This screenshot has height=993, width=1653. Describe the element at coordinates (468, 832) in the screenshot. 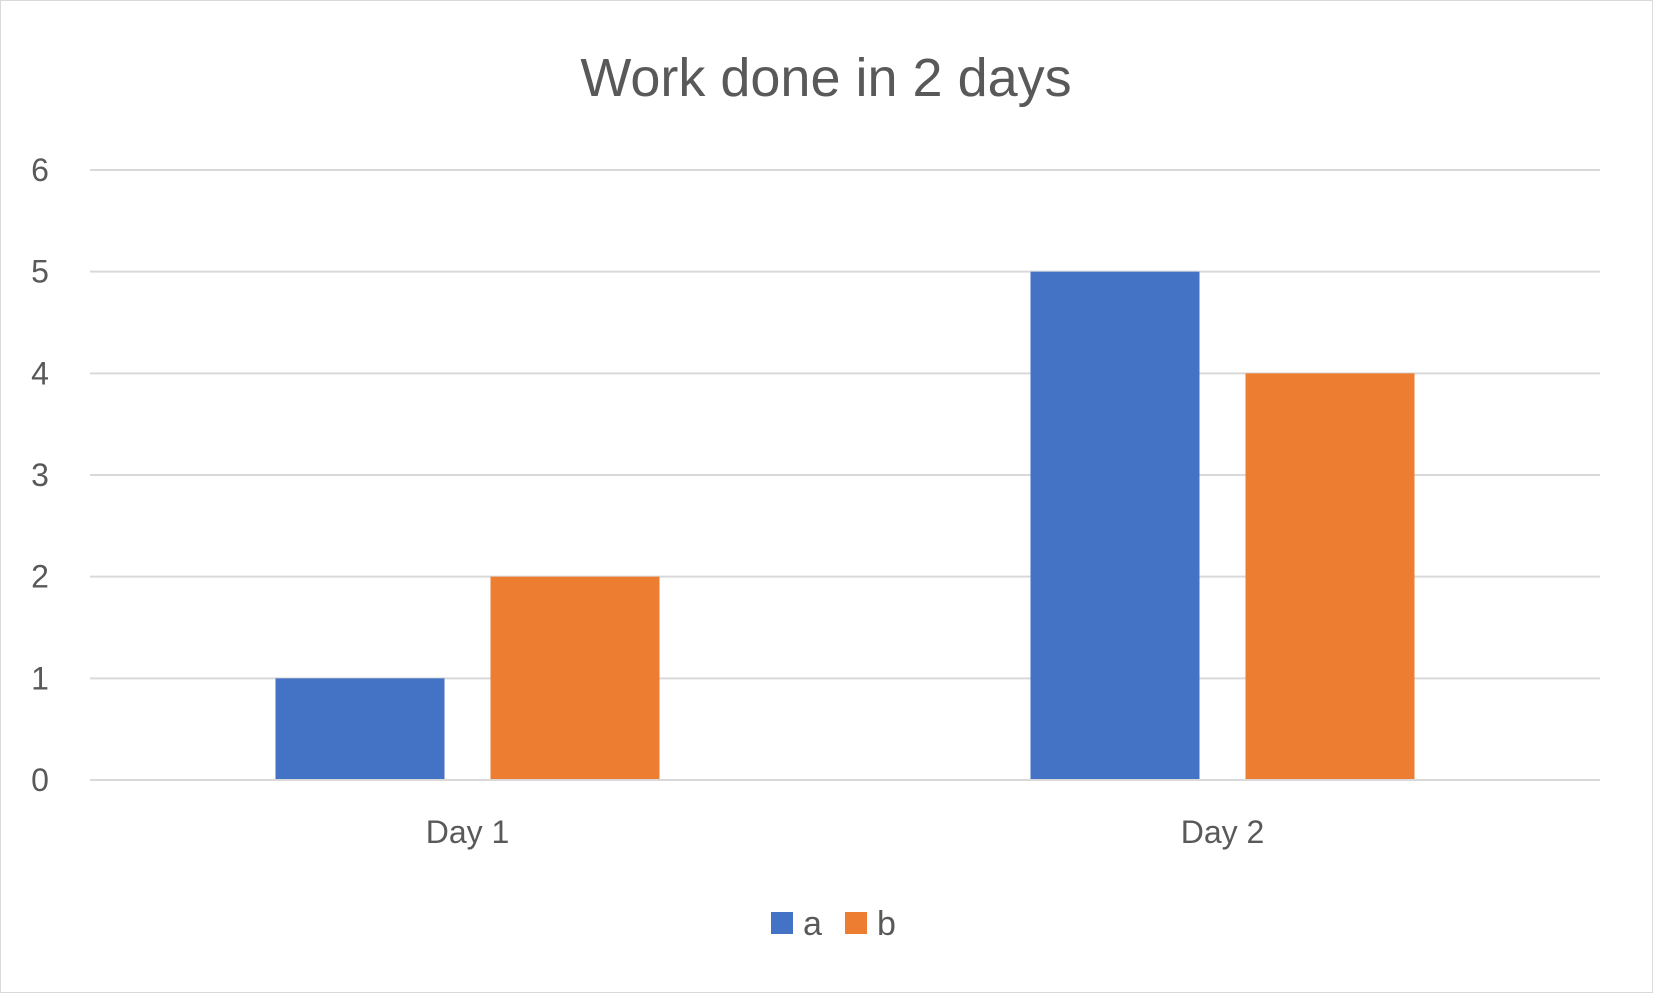

I see `x-category-label: Day 1` at that location.